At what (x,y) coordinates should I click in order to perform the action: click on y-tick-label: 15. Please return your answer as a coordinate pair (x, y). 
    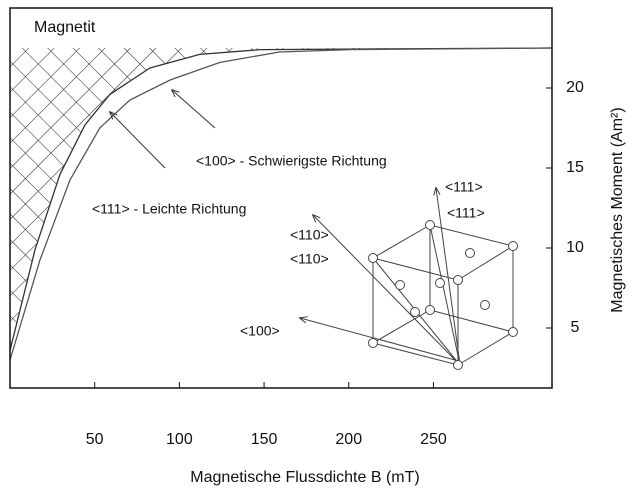
    Looking at the image, I should click on (575, 167).